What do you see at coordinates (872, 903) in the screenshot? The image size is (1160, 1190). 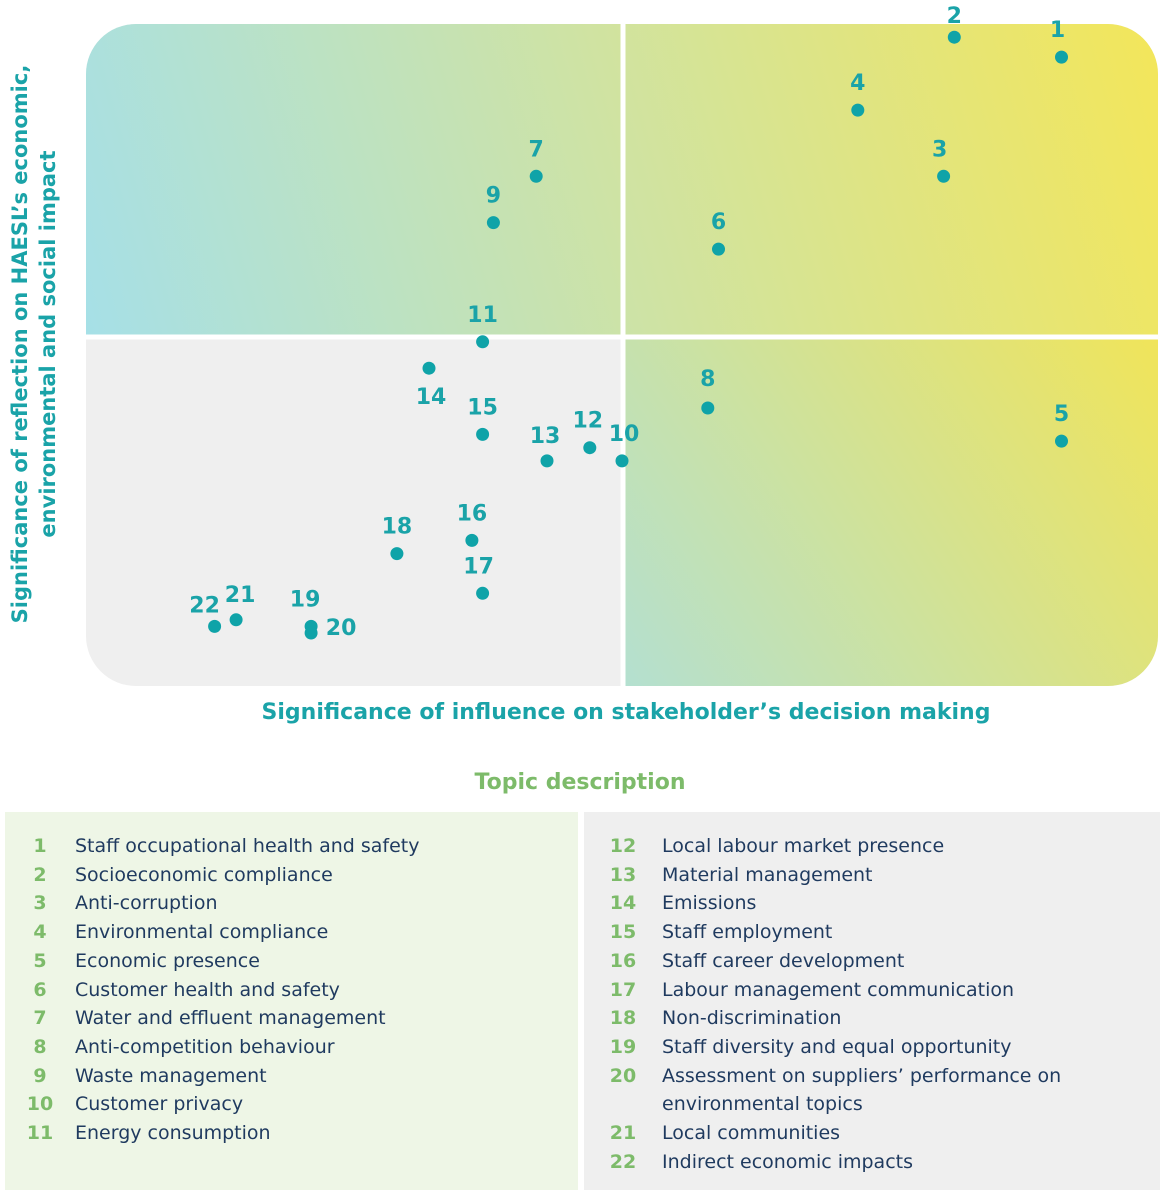 I see `legend-item: 14 Emissions` at bounding box center [872, 903].